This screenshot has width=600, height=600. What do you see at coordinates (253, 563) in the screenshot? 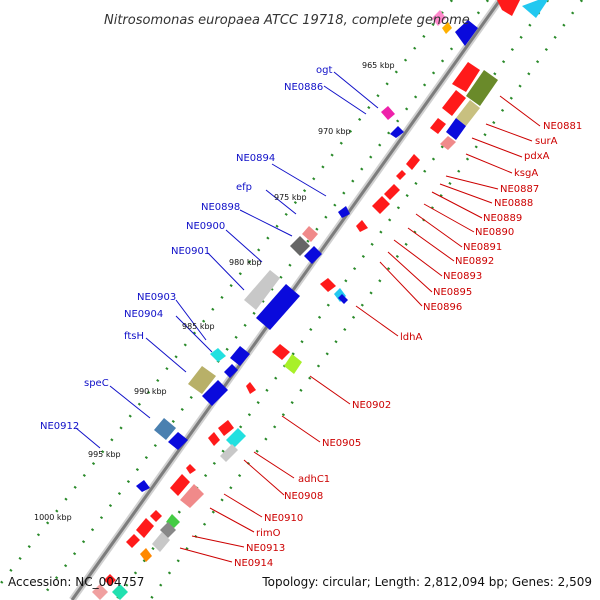
I see `gene-label-NE0914: NE0914` at bounding box center [253, 563].